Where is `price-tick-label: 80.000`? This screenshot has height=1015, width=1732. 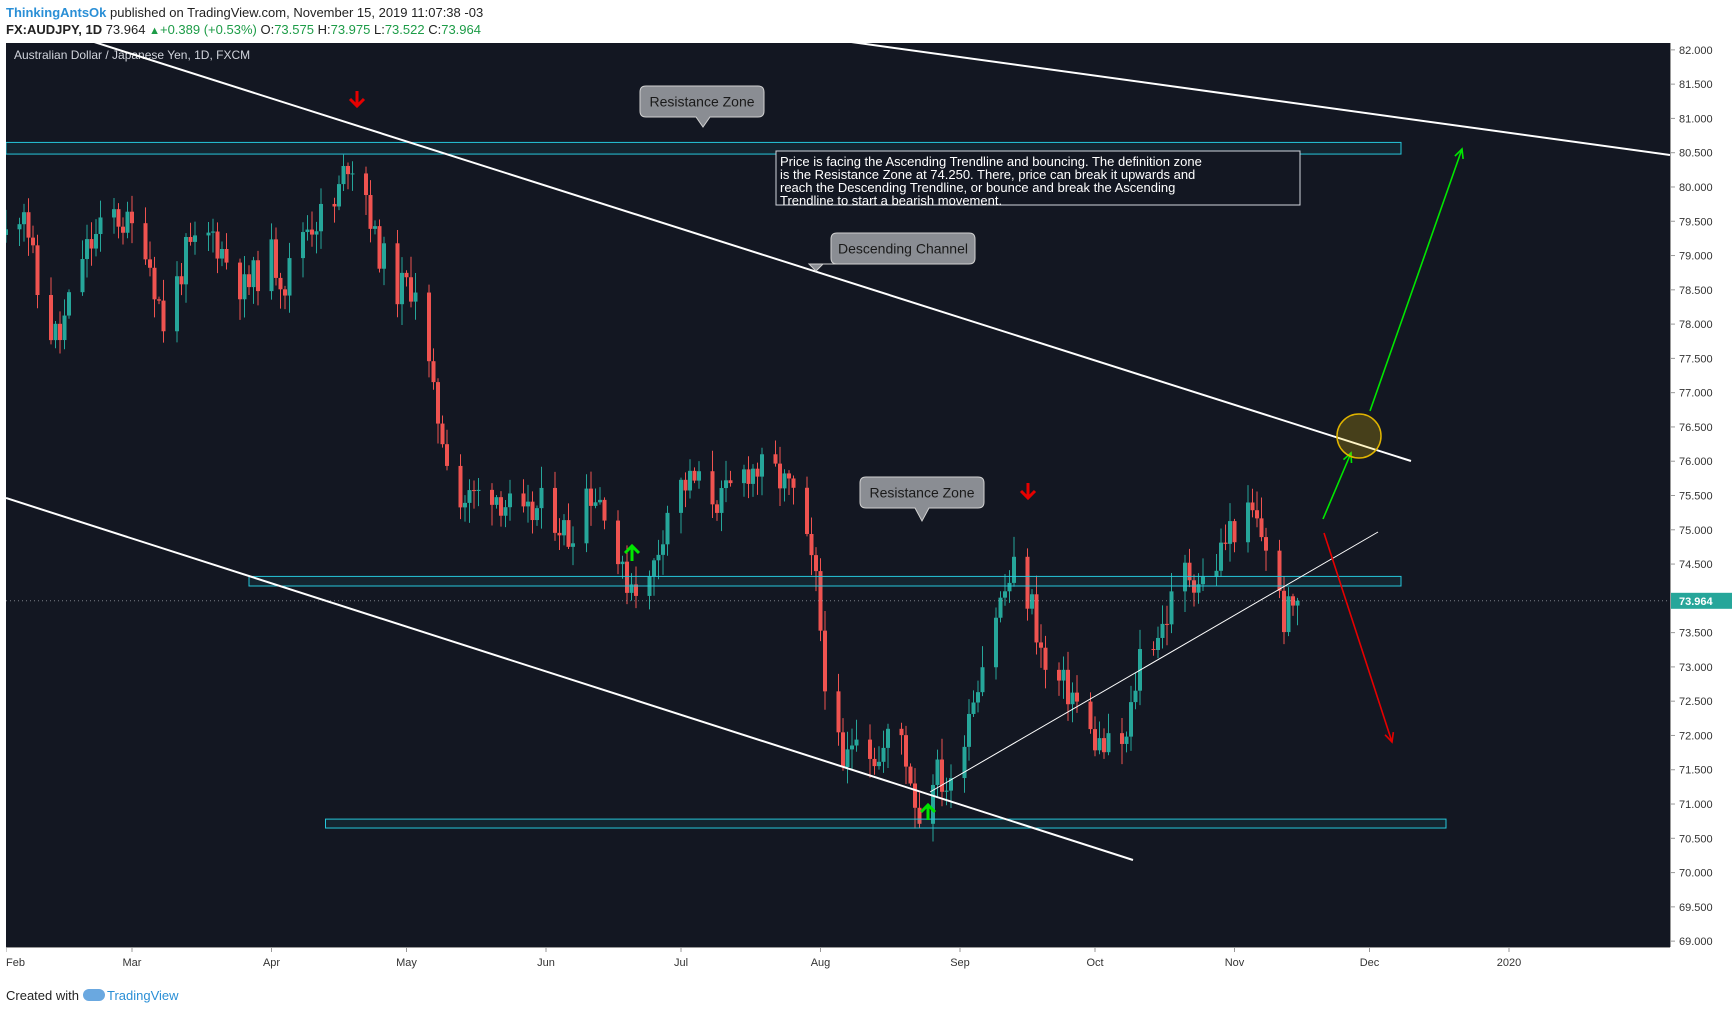
price-tick-label: 80.000 is located at coordinates (1696, 188).